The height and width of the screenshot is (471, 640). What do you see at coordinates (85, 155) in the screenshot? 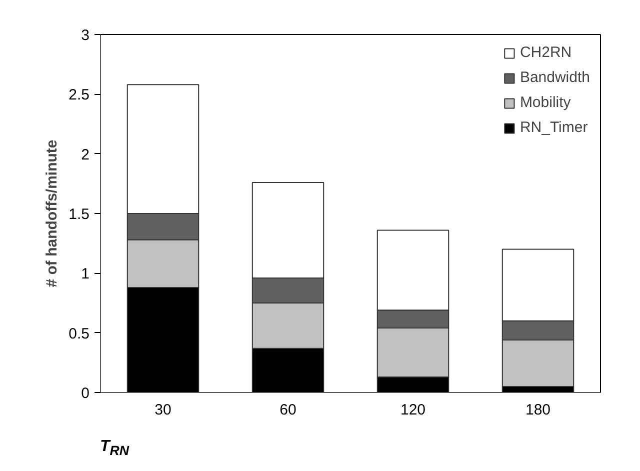
I see `y-tick-label: 2` at bounding box center [85, 155].